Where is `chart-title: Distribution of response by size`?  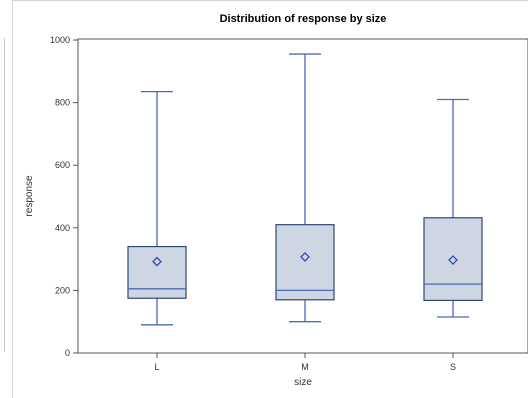
chart-title: Distribution of response by size is located at coordinates (303, 19).